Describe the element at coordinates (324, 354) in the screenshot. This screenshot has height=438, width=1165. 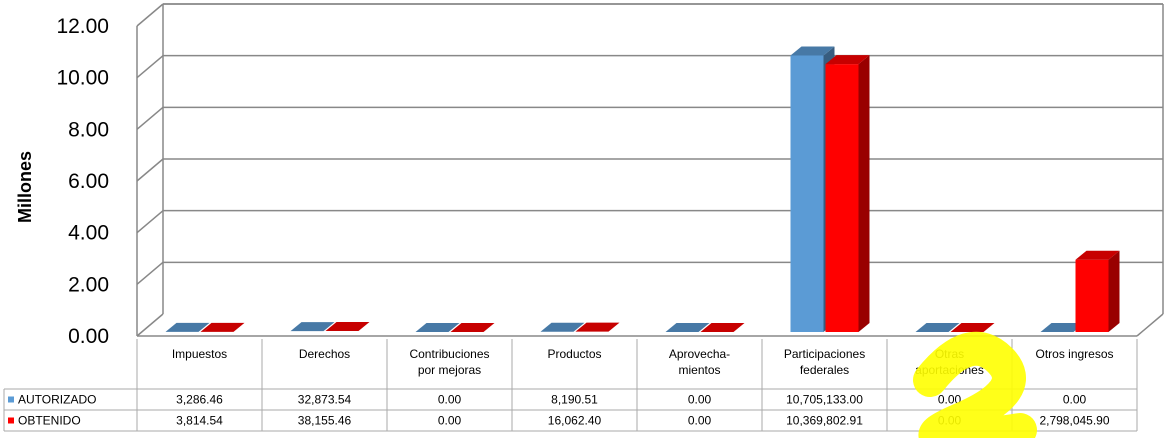
I see `category-label: Derechos` at that location.